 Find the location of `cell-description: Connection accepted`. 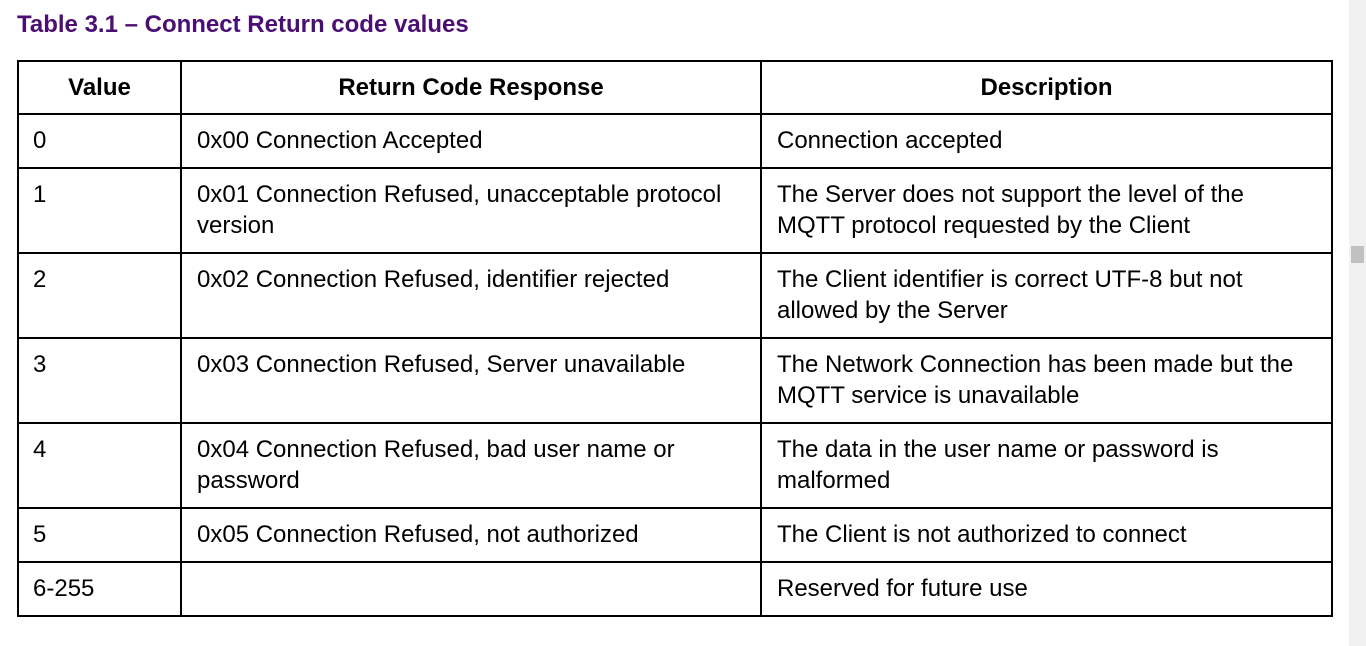

cell-description: Connection accepted is located at coordinates (1046, 141).